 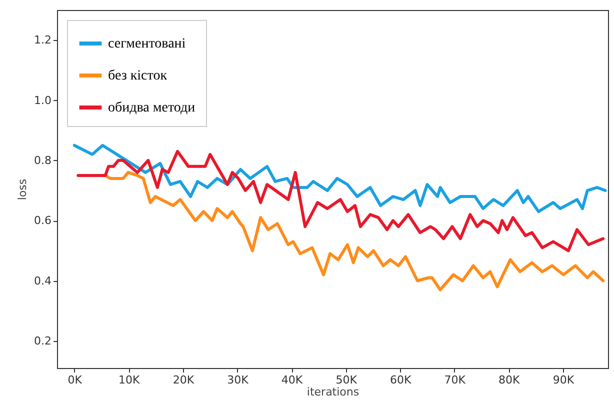 What do you see at coordinates (129, 380) in the screenshot?
I see `x-tick-label: 10K` at bounding box center [129, 380].